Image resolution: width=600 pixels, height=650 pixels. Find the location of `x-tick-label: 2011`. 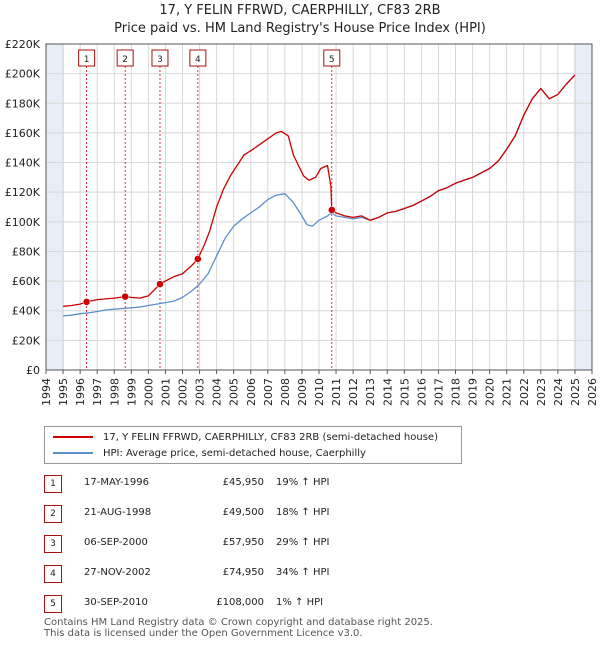

x-tick-label: 2011 is located at coordinates (336, 392).